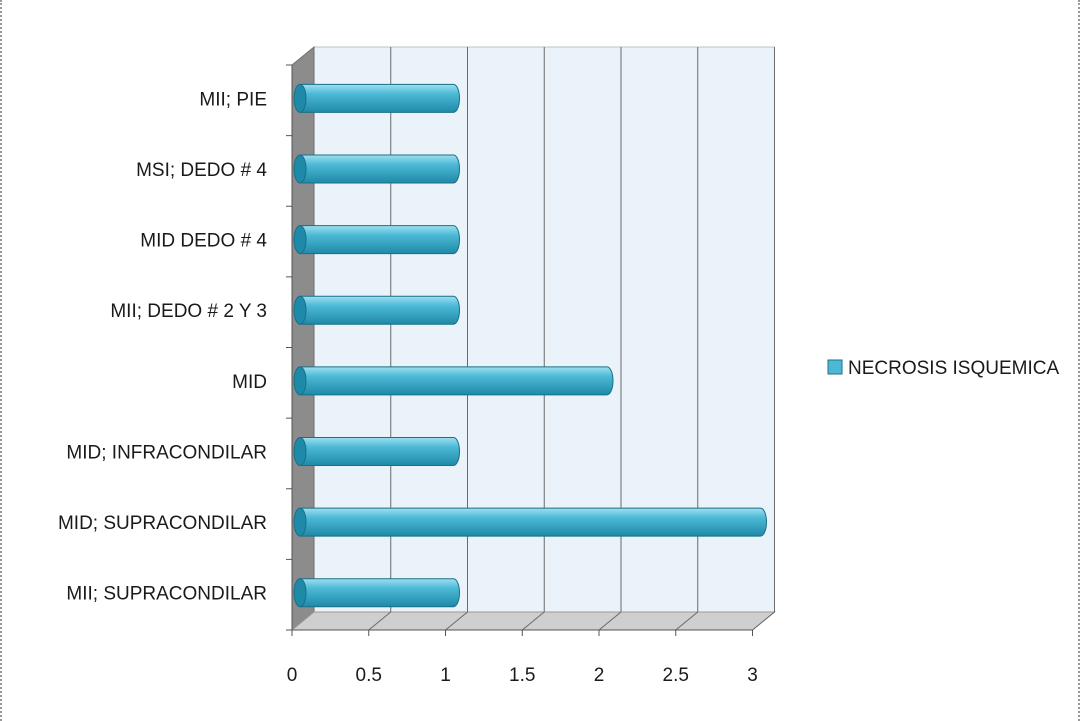 This screenshot has width=1080, height=721. Describe the element at coordinates (303, 338) in the screenshot. I see `side-wall` at that location.